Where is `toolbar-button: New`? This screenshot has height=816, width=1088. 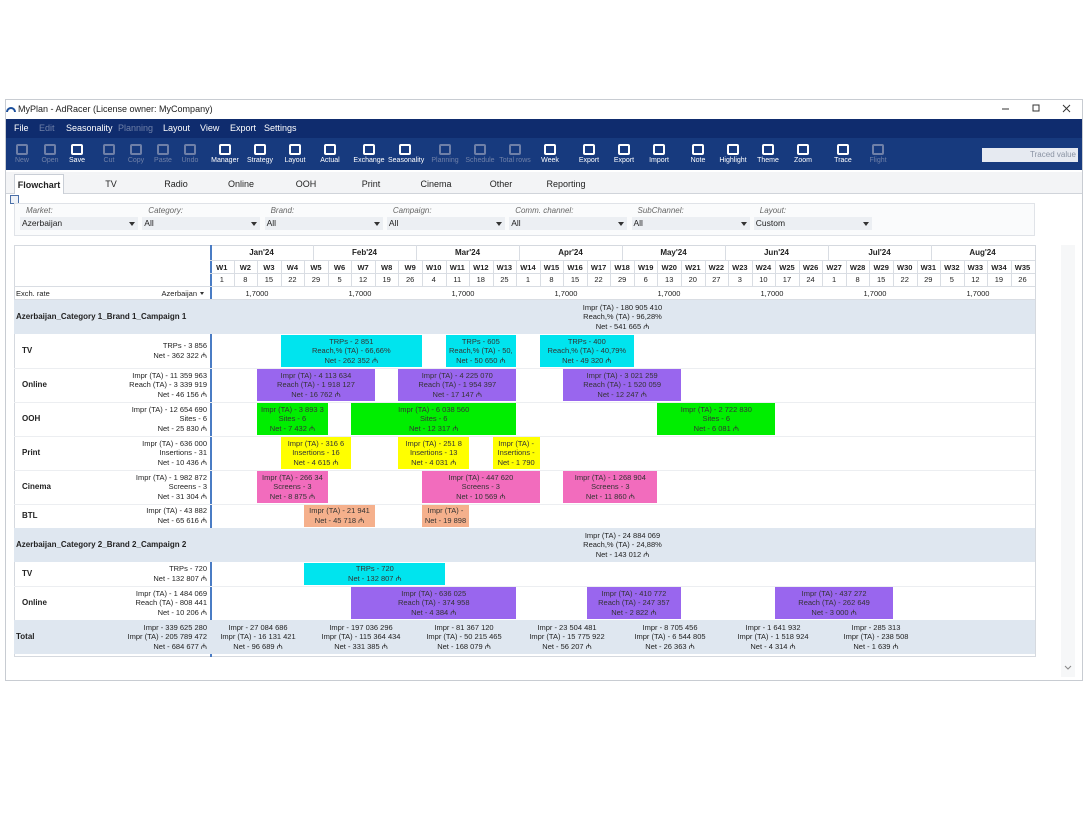
toolbar-button: New is located at coordinates (22, 154).